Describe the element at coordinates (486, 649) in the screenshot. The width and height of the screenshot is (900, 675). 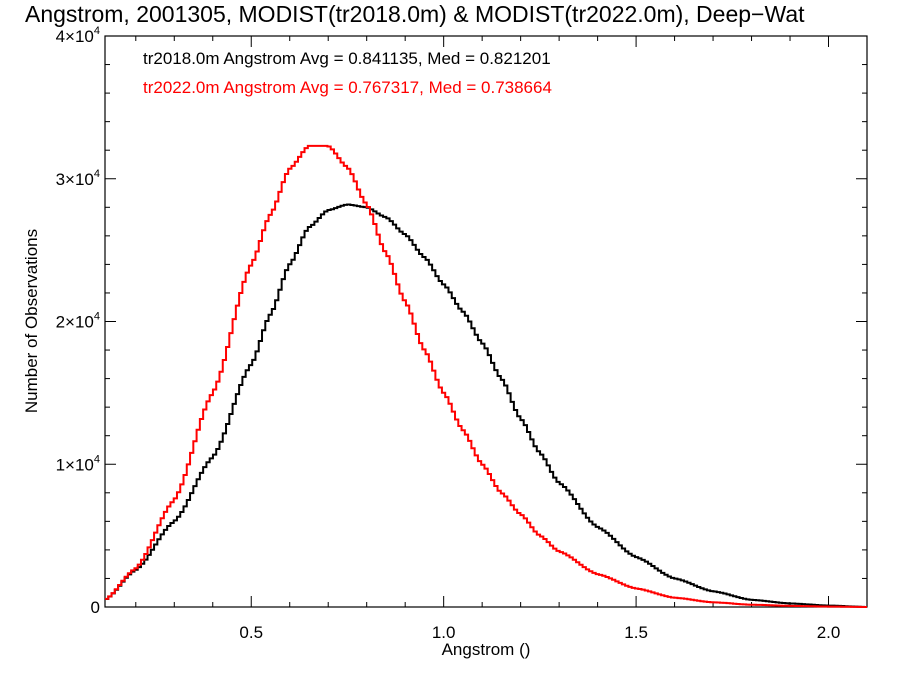
I see `x-axis-label: Angstrom ()` at that location.